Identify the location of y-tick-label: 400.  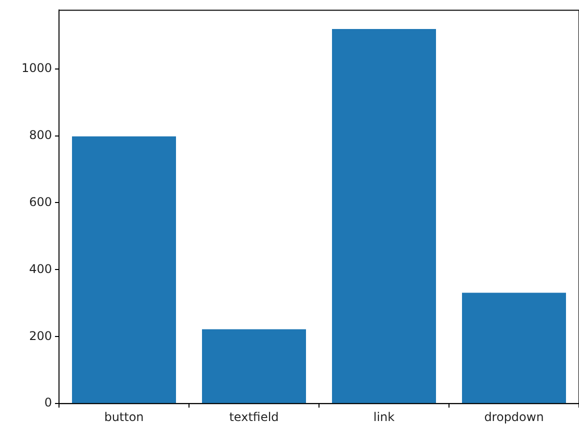
(40, 269).